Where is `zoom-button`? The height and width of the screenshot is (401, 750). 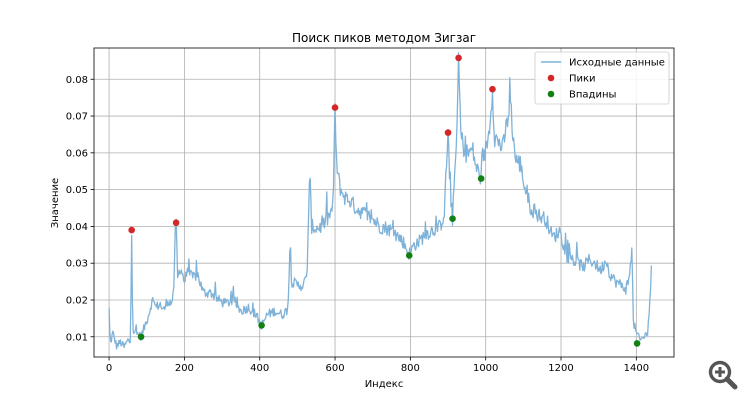 zoom-button is located at coordinates (723, 375).